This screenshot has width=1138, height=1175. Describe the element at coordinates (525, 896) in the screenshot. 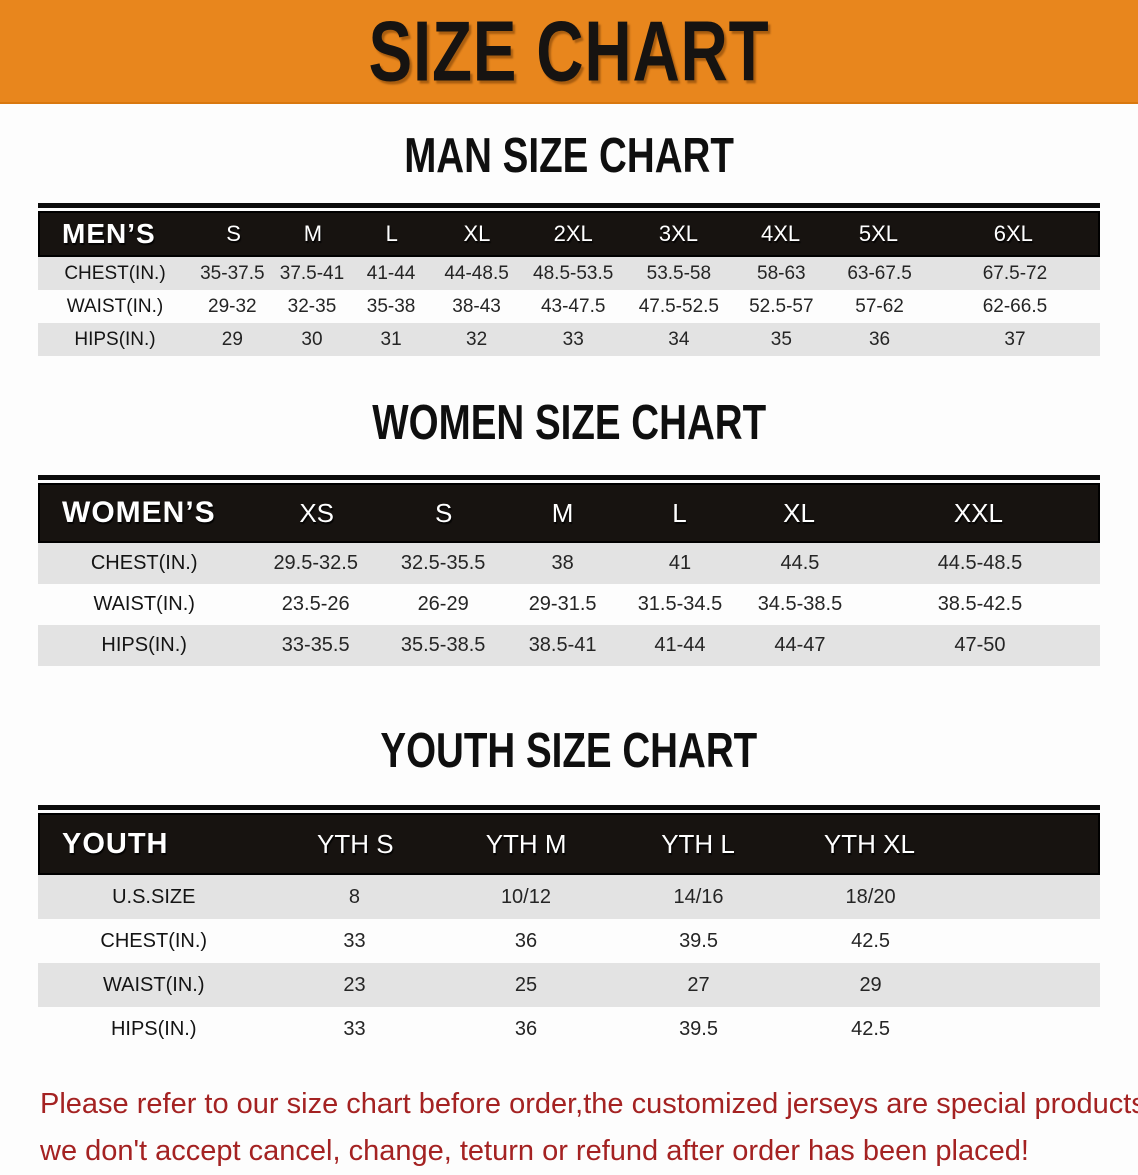

I see `measurement-cell: 10/12` at that location.